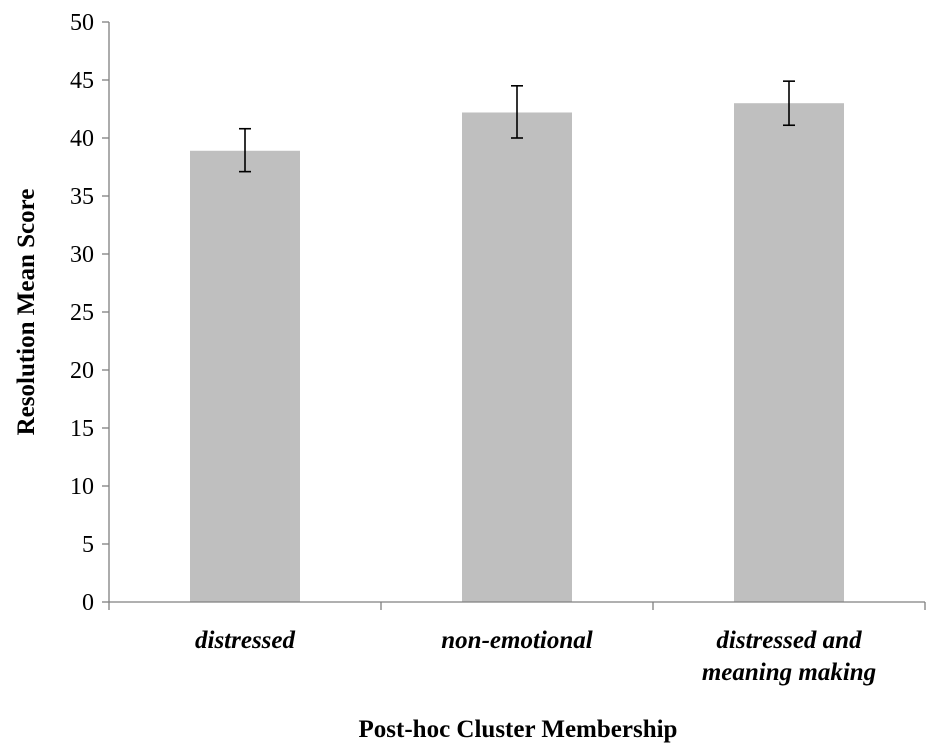  I want to click on y-axis-ticks: 0 5 10 15 20 25 30 35 40 45 50, so click(89, 313).